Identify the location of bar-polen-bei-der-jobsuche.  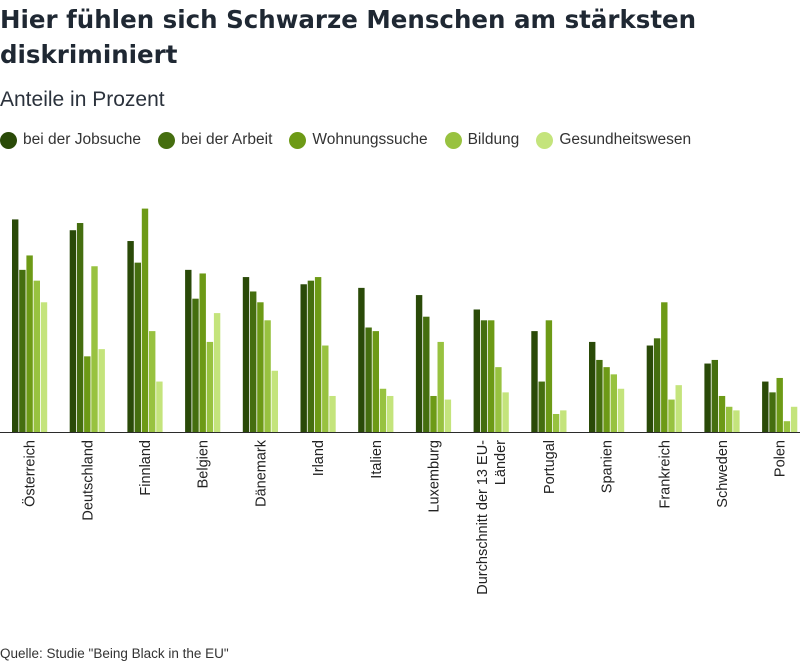
(765, 406).